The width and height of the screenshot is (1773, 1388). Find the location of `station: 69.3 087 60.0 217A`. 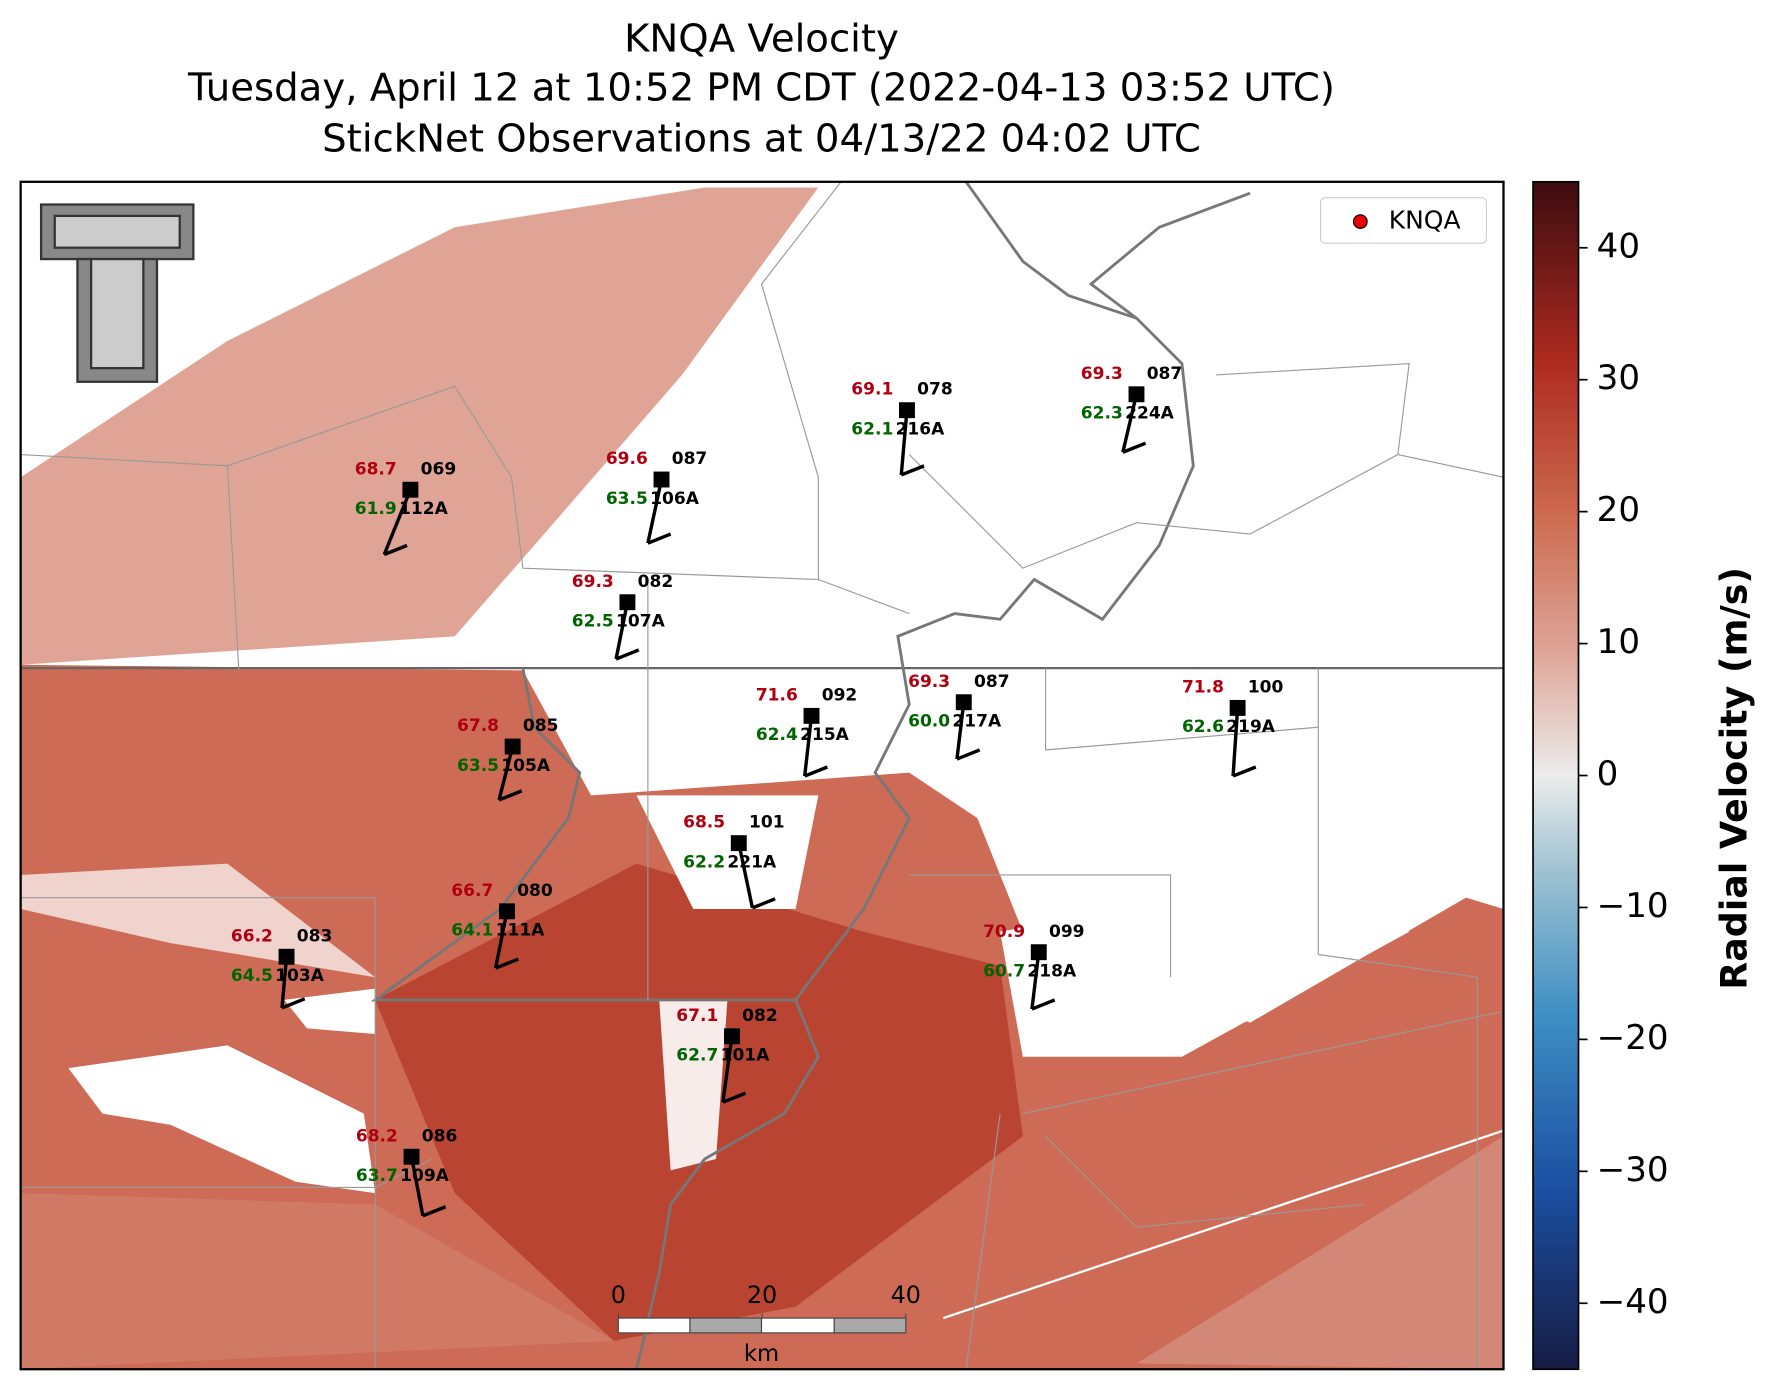

station: 69.3 087 60.0 217A is located at coordinates (959, 716).